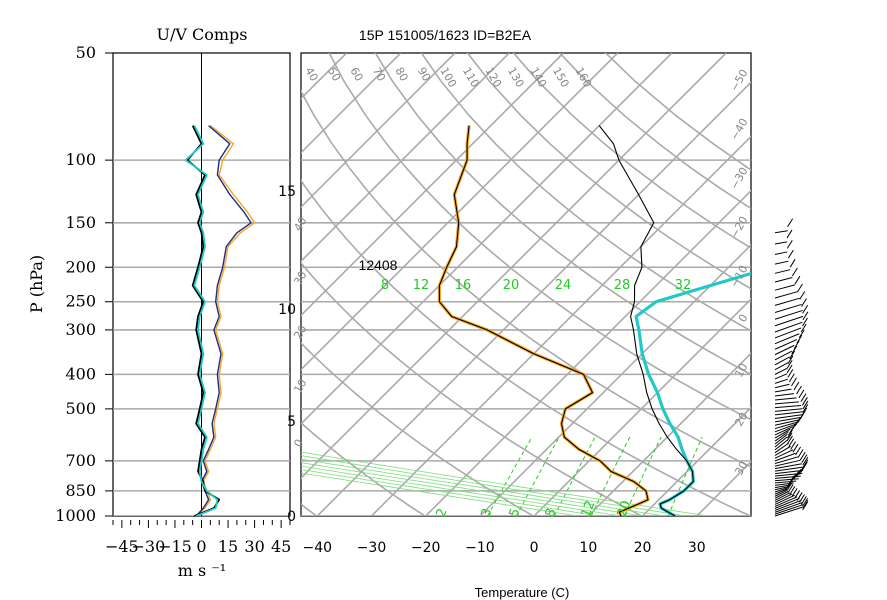 This screenshot has width=887, height=600. Describe the element at coordinates (356, 74) in the screenshot. I see `skewt-theta-label: 60` at that location.